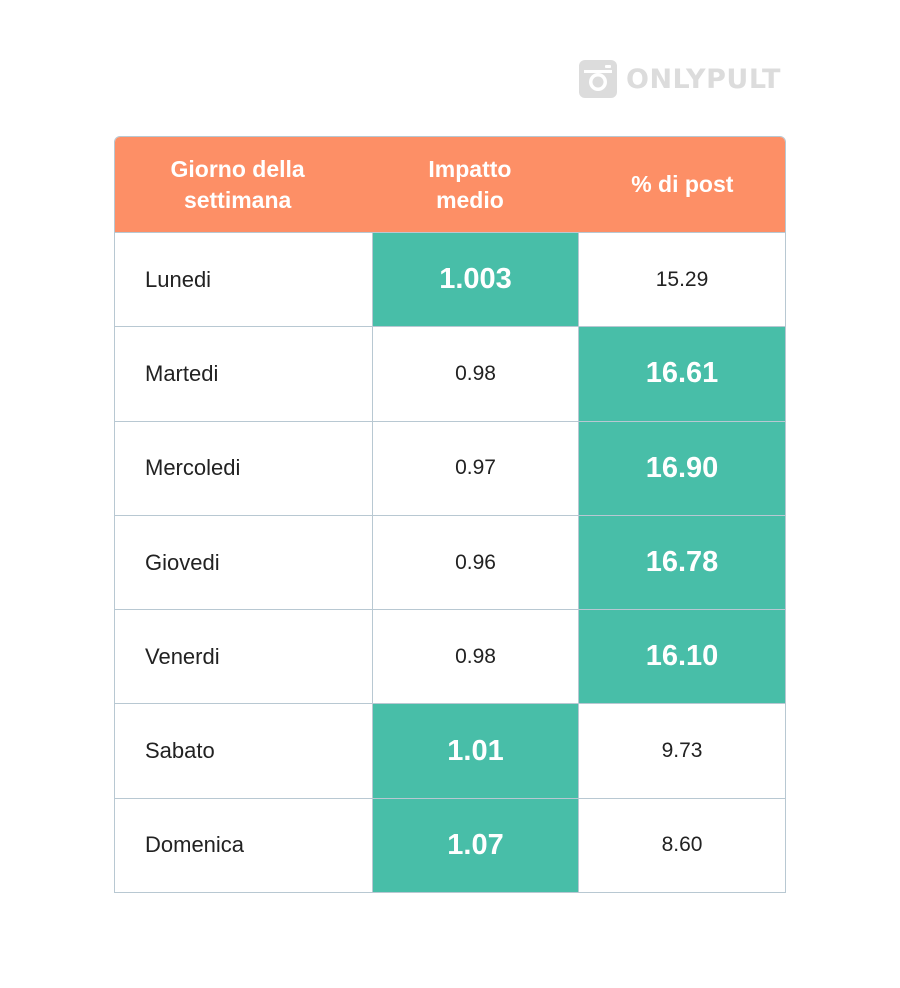  I want to click on table-row: Lunedi 1.003 15.29, so click(450, 279).